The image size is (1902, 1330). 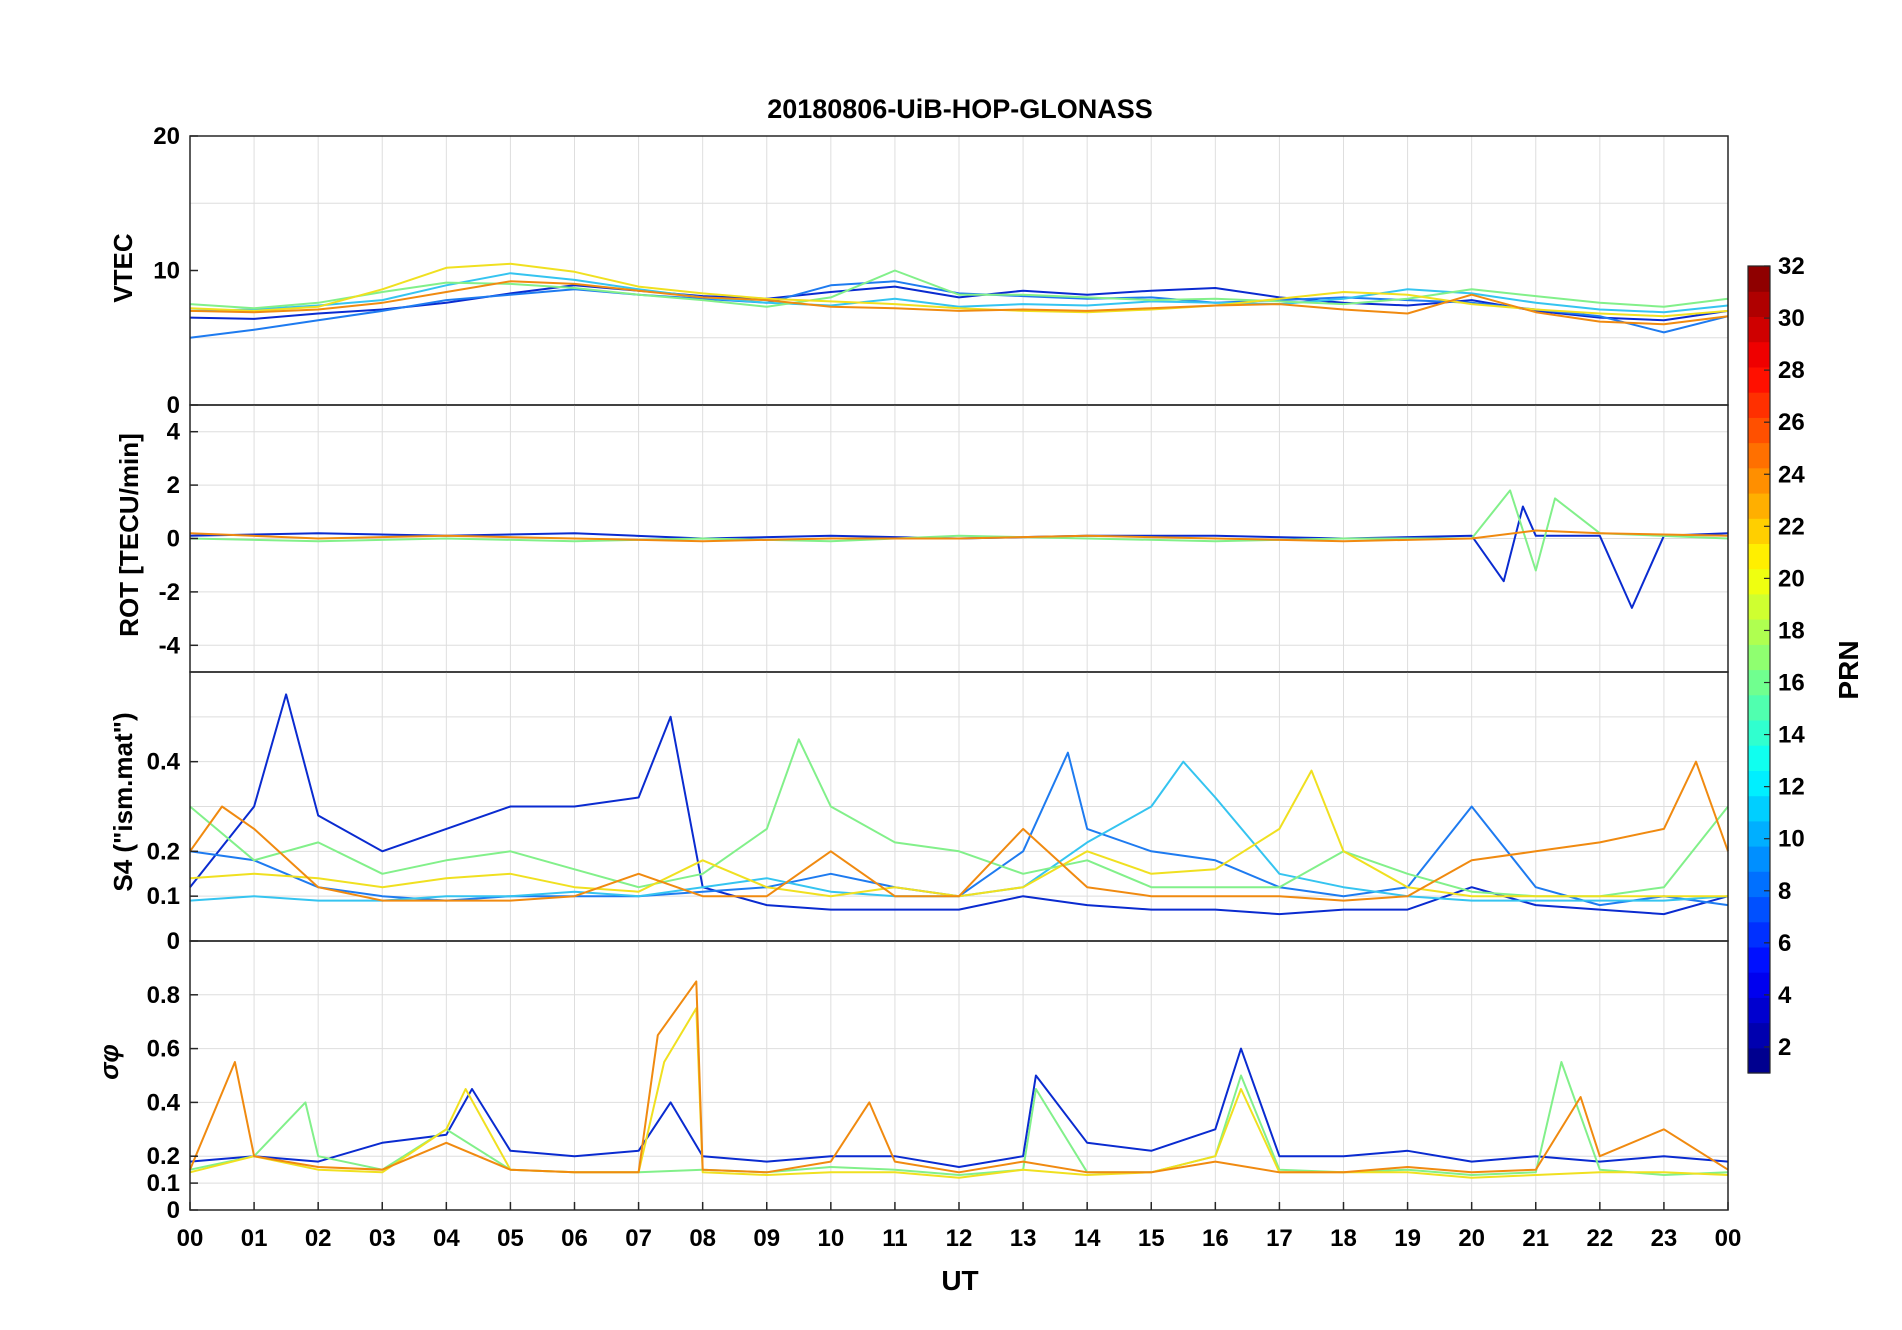 I want to click on s4-ytick-label: 0.4, so click(x=164, y=762).